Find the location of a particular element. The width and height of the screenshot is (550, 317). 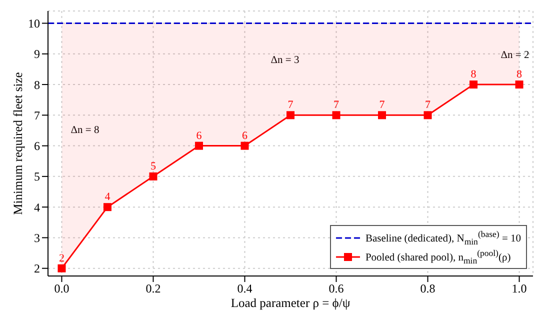

legend-label: Baseline (dedicated), N$_{min}$$^{(base)}$ = 10 is located at coordinates (443, 237).